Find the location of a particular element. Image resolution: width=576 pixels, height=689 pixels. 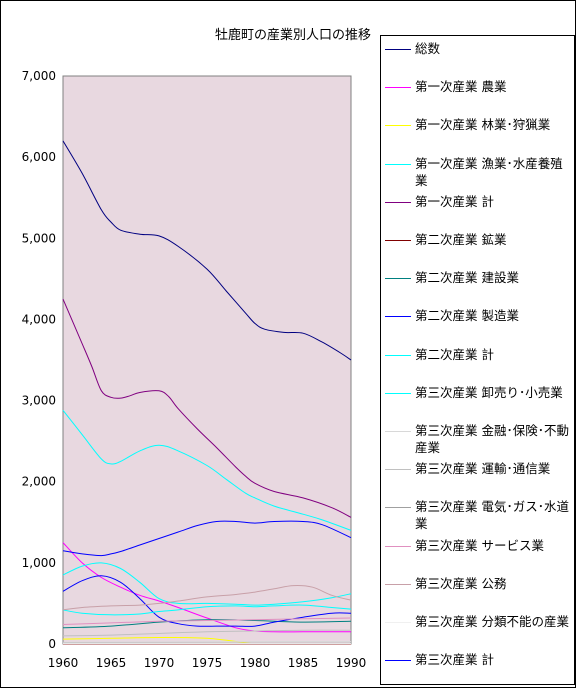

y-tick-label: 4,000 is located at coordinates (39, 319).